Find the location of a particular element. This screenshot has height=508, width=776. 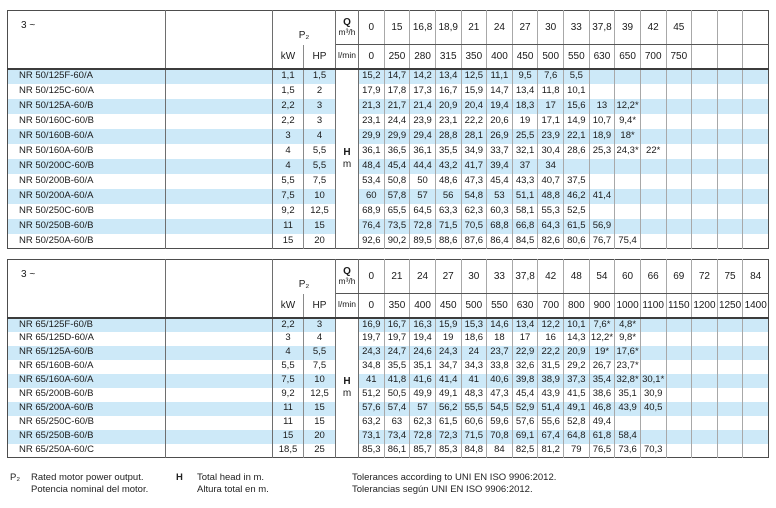

value-cell: 73,1 is located at coordinates (371, 436).